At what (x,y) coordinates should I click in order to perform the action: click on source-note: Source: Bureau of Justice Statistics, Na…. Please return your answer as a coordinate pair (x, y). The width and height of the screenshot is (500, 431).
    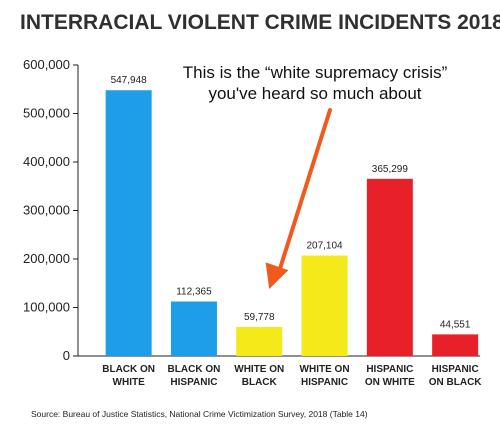
    Looking at the image, I should click on (199, 414).